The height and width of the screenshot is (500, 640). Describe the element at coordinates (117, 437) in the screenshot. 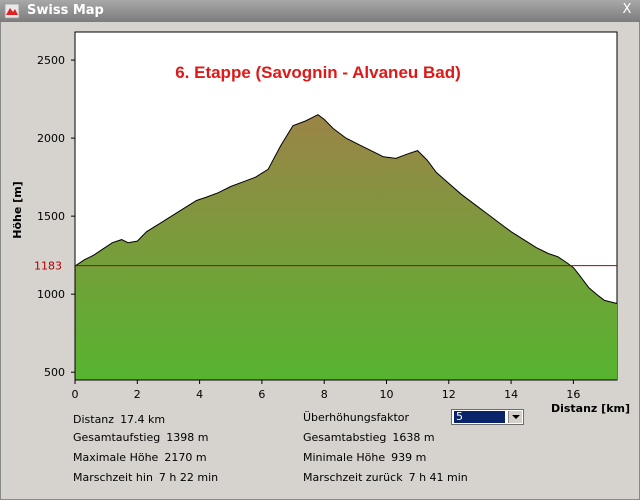

I see `stat-ascent-label: Gesamtaufstieg` at that location.